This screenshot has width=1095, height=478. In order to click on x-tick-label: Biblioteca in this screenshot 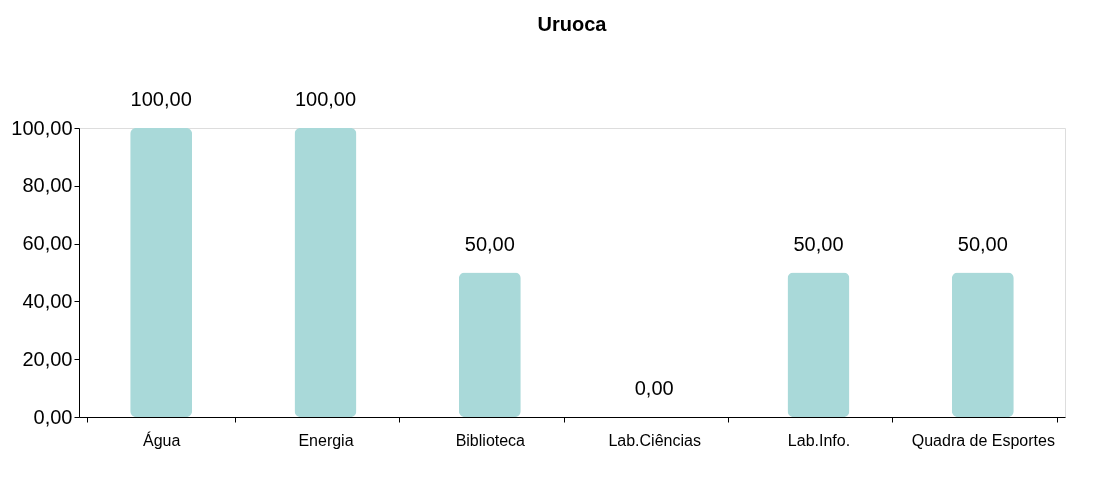, I will do `click(490, 440)`.